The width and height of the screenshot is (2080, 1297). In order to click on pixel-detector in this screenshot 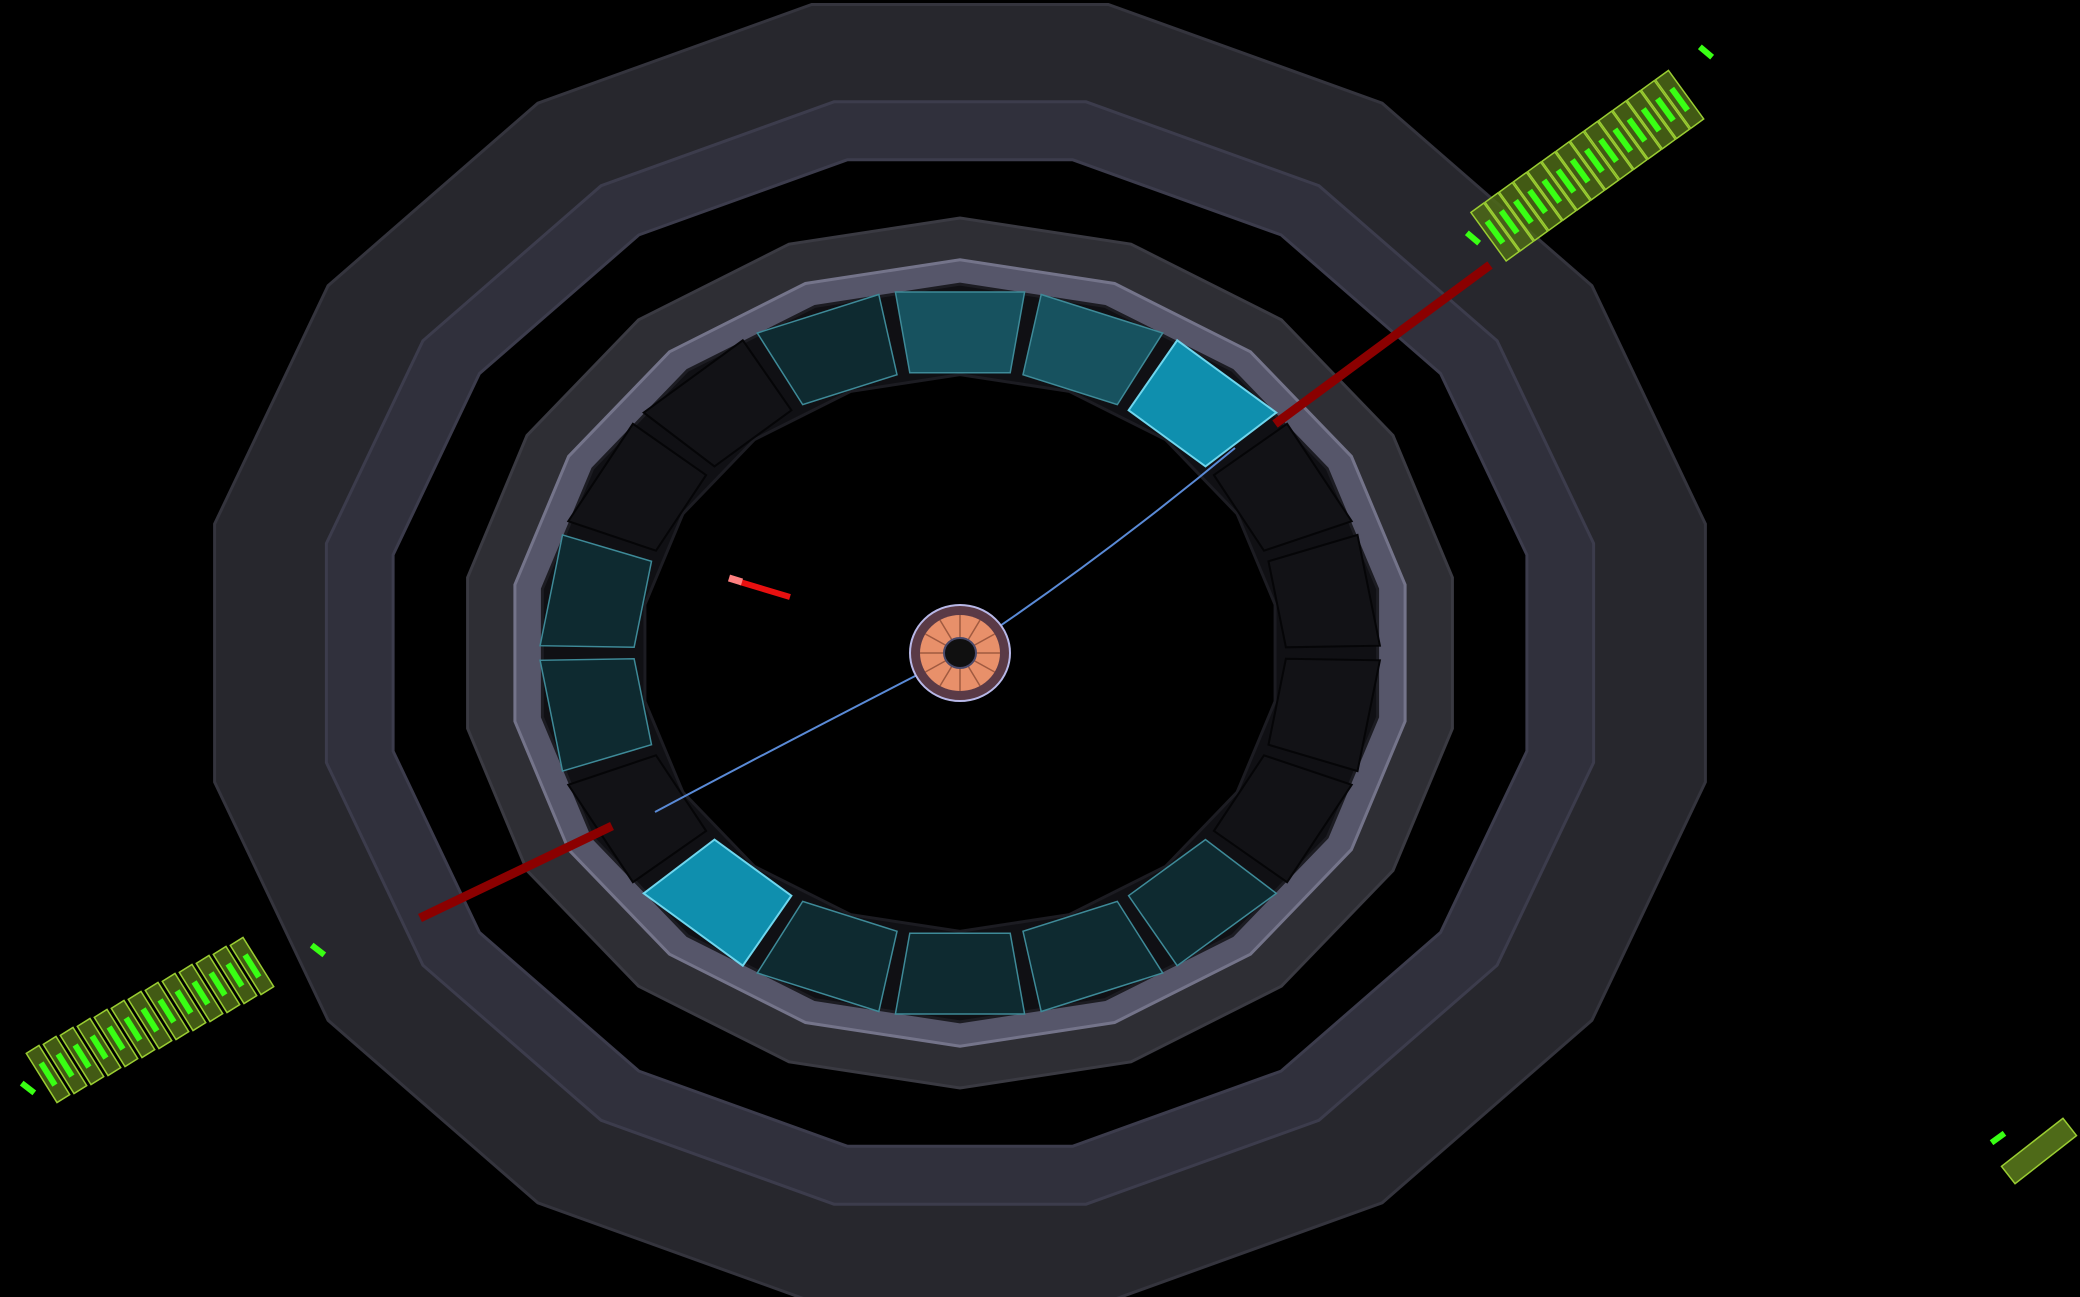, I will do `click(960, 653)`.